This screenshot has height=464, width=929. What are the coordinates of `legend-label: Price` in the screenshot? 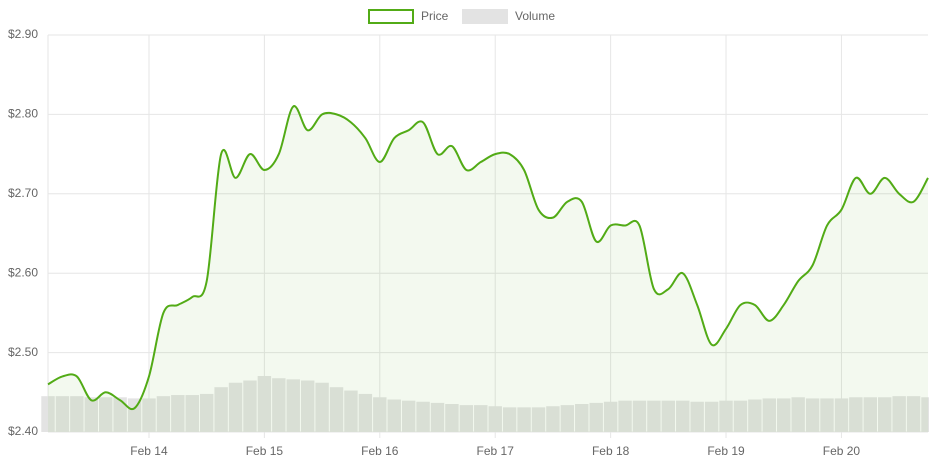 It's located at (435, 16).